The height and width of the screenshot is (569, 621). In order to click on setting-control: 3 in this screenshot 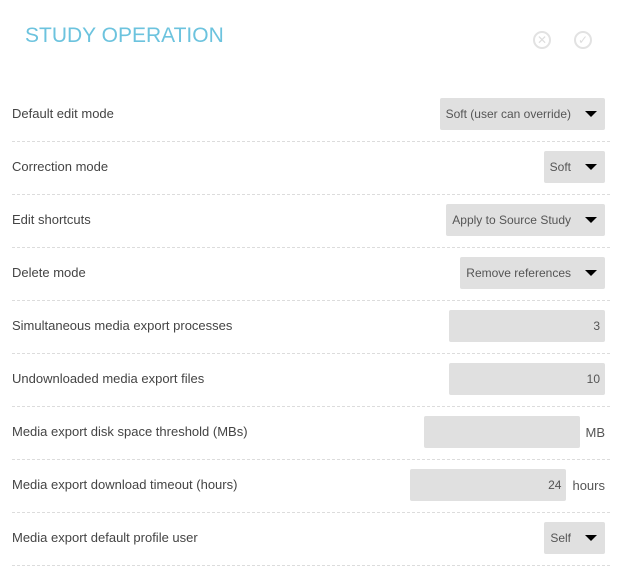, I will do `click(527, 326)`.